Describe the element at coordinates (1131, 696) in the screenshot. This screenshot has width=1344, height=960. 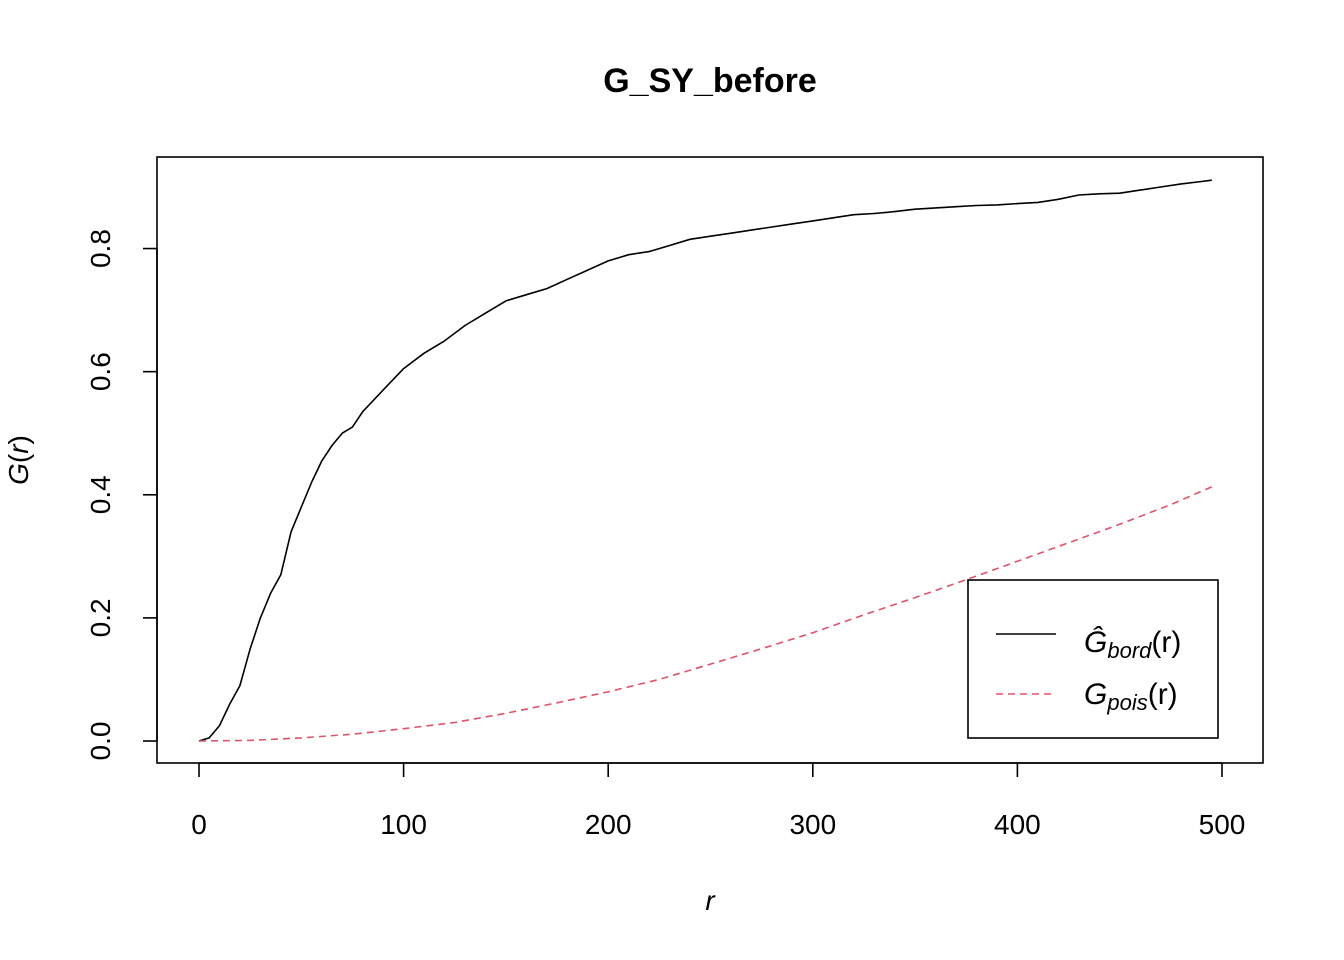
I see `legend-label-pois: Gpois(r)` at that location.